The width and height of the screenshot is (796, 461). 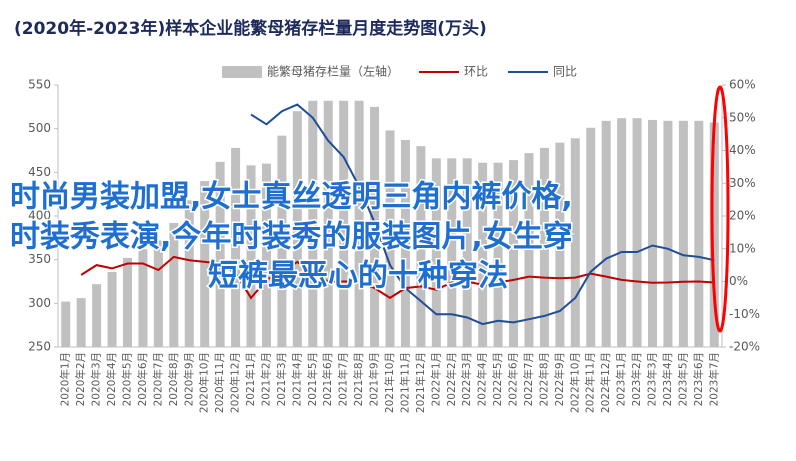 What do you see at coordinates (265, 379) in the screenshot?
I see `x-tick-label: 2021年2月` at bounding box center [265, 379].